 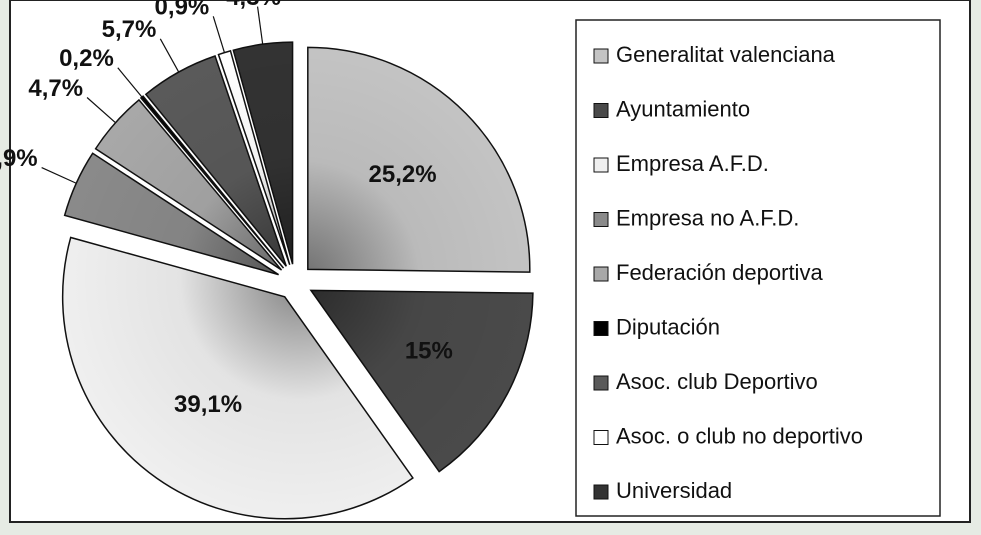 I want to click on data-label: 39,1%, so click(x=208, y=404).